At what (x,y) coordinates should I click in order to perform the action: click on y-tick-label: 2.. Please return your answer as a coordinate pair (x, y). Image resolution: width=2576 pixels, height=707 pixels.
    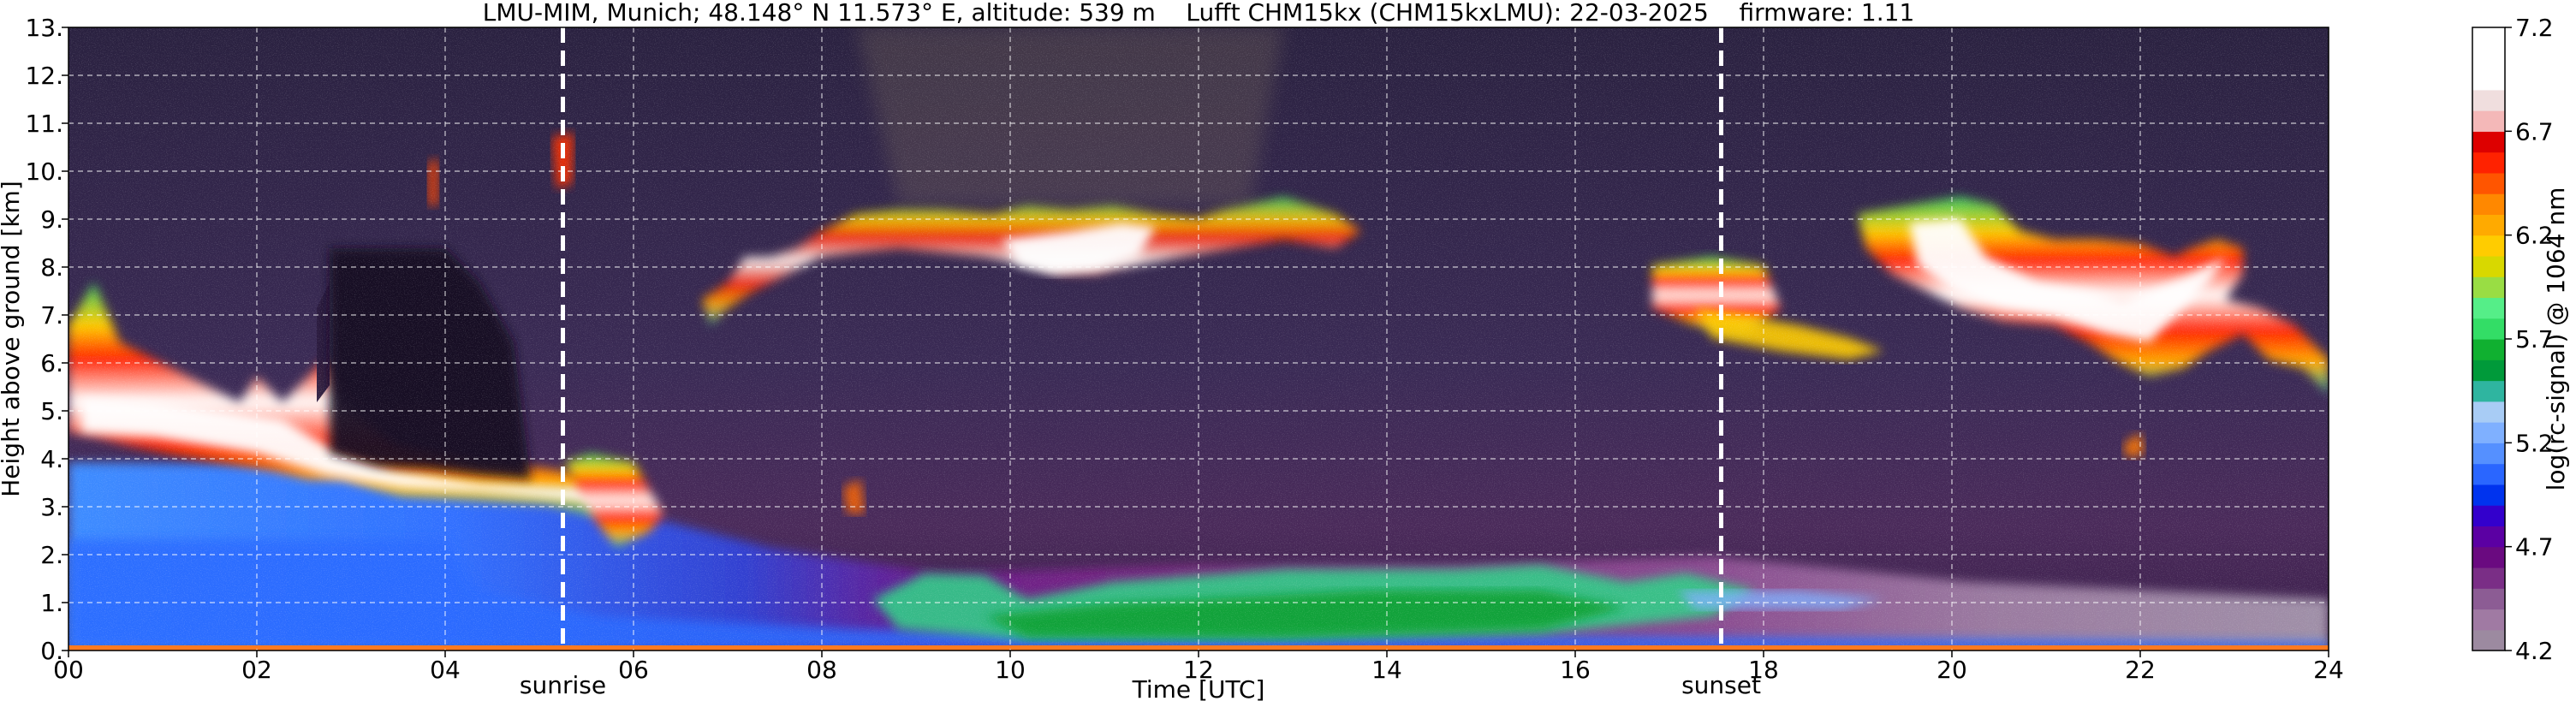
    Looking at the image, I should click on (51, 555).